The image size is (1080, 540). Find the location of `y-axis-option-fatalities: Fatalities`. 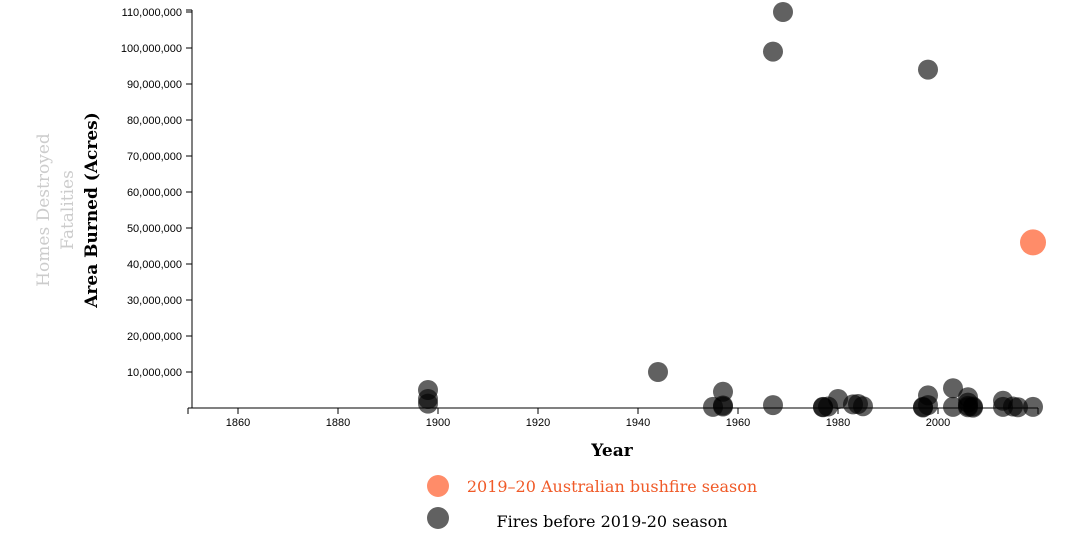

y-axis-option-fatalities: Fatalities is located at coordinates (68, 210).